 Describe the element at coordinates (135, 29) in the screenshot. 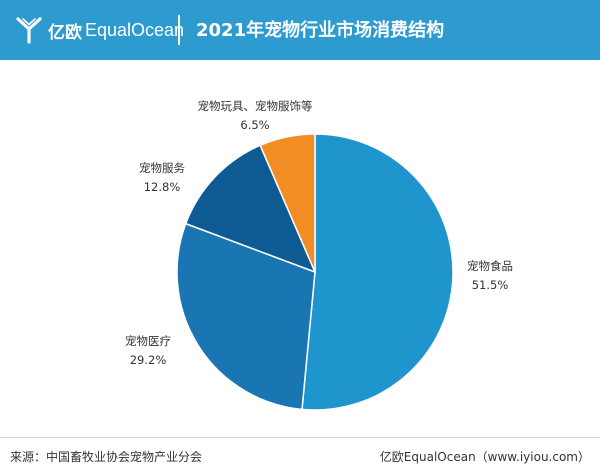

I see `brand-name-en: EqualOcean` at that location.